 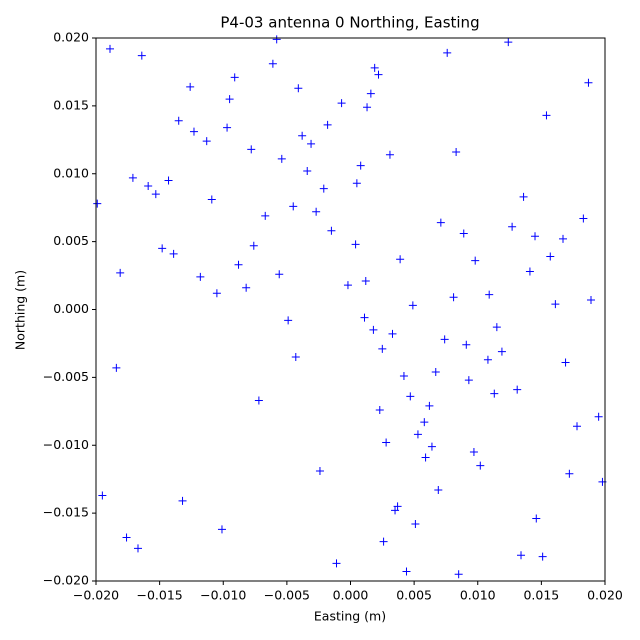 What do you see at coordinates (478, 595) in the screenshot?
I see `x-tick-label: 0.010` at bounding box center [478, 595].